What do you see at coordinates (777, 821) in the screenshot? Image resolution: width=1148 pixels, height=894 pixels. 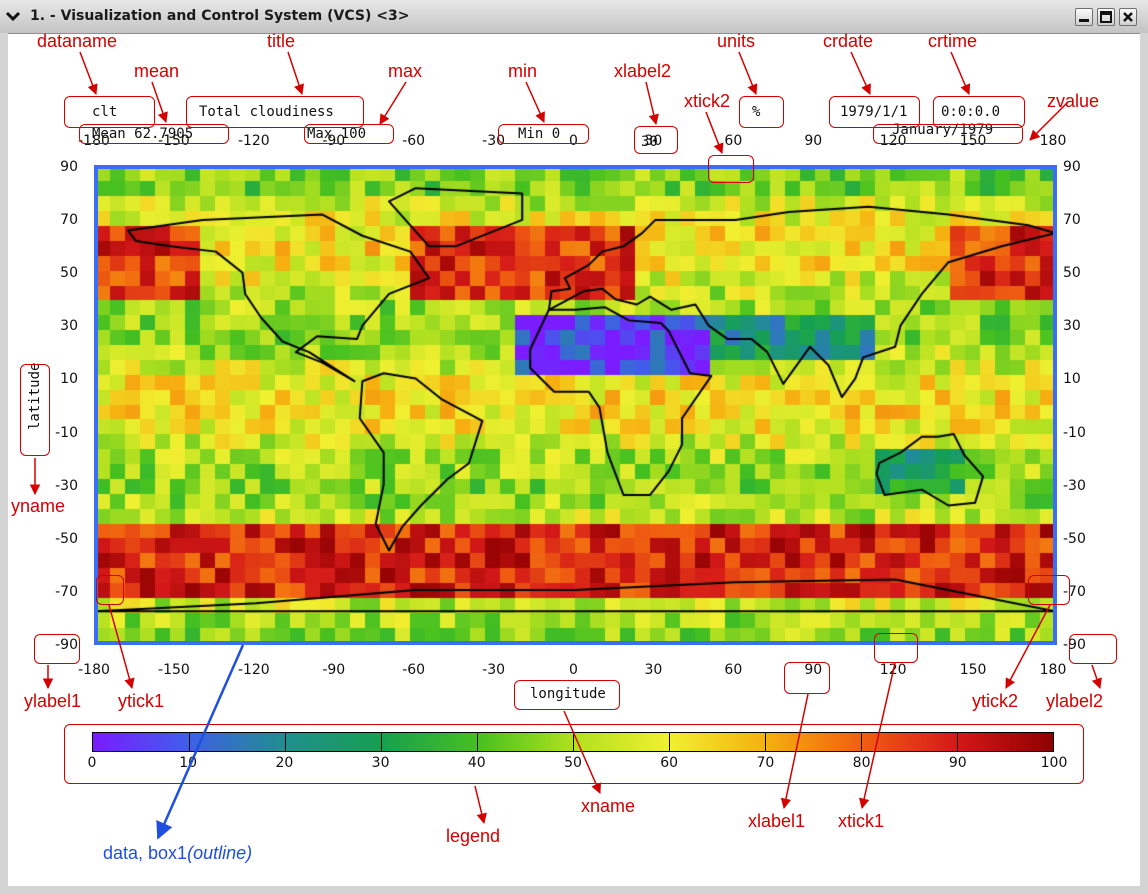 I see `annotation-xlabel1: xlabel1` at bounding box center [777, 821].